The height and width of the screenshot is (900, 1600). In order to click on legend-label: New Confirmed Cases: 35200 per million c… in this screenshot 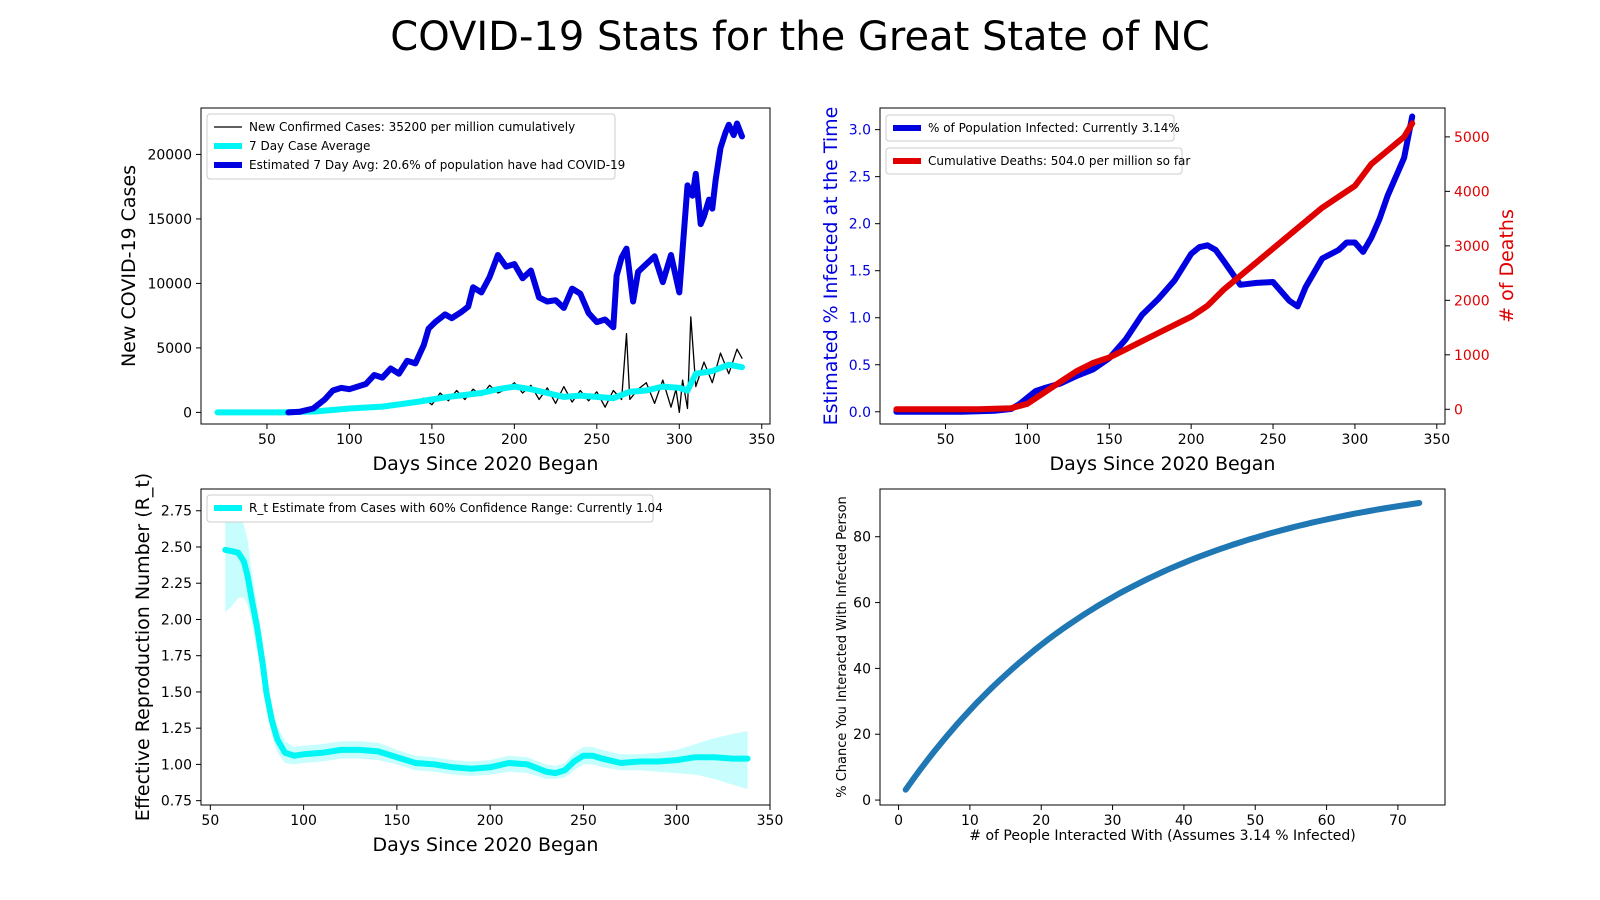, I will do `click(412, 127)`.